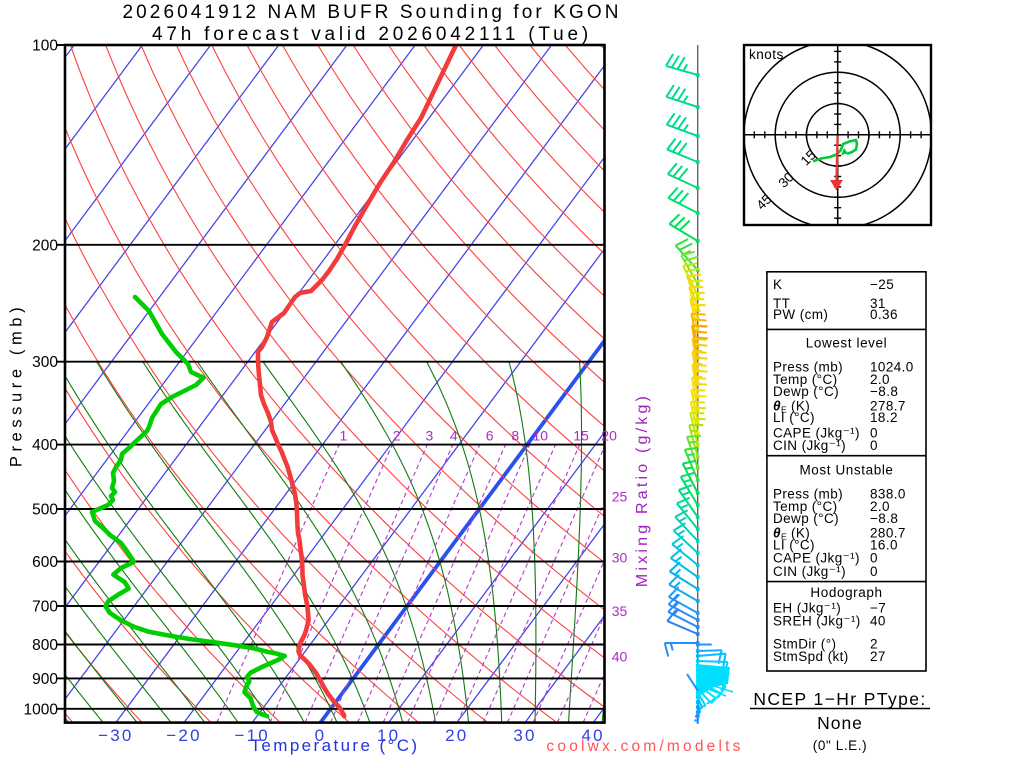 This screenshot has width=1024, height=768. I want to click on svg-text: Pressure (mb), so click(17, 385).